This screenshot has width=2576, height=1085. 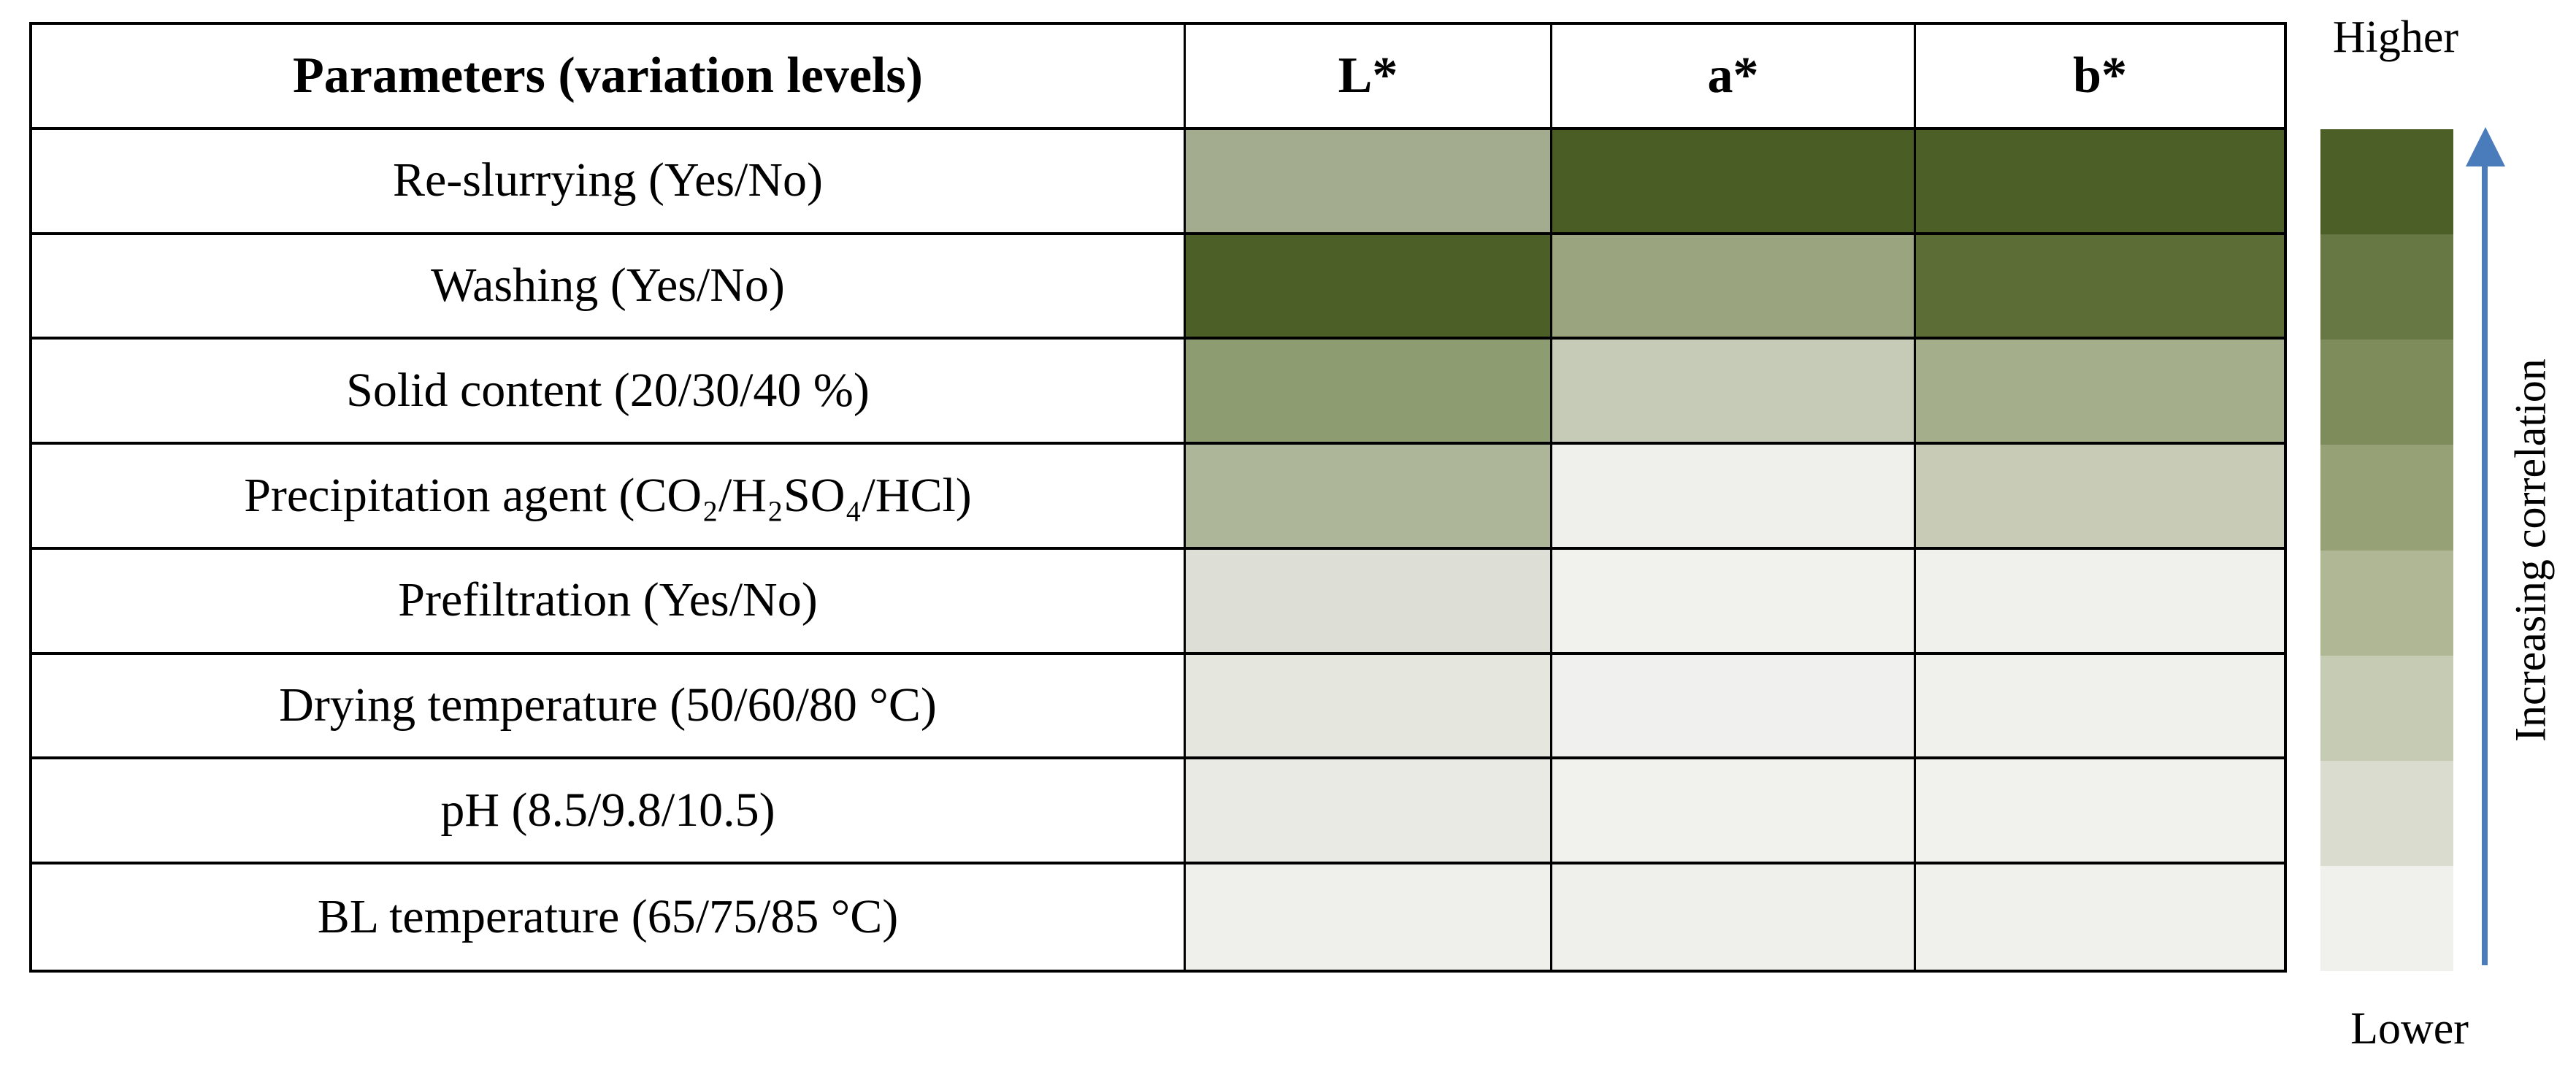 What do you see at coordinates (1369, 707) in the screenshot?
I see `heatmap-cell-drying-temperature-L` at bounding box center [1369, 707].